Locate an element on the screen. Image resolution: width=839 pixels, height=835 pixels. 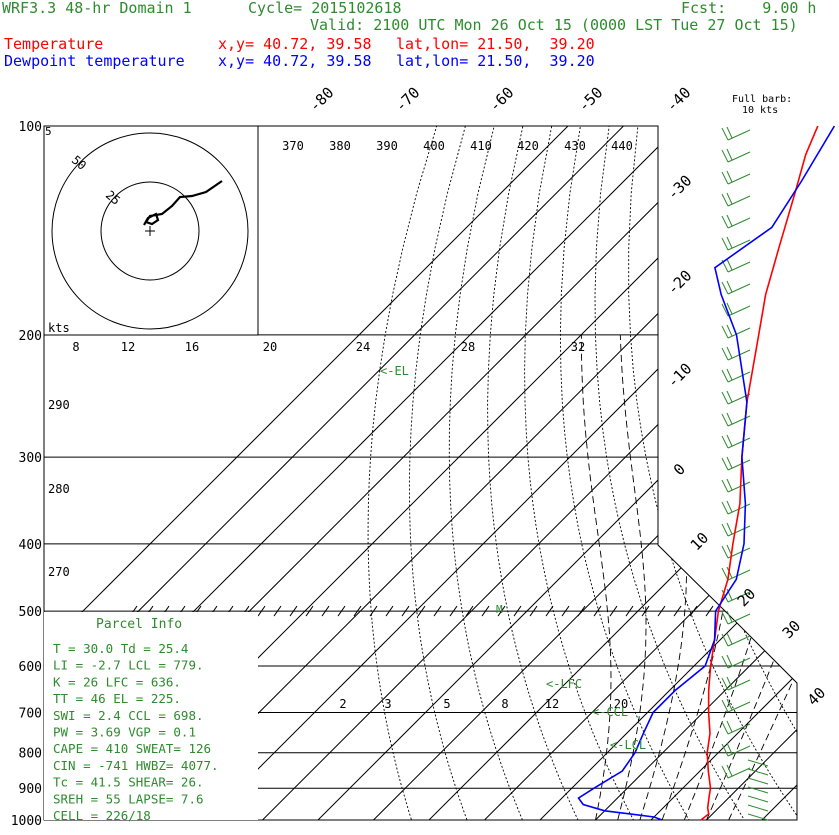
pressure-label-700: 700 is located at coordinates (30, 714).